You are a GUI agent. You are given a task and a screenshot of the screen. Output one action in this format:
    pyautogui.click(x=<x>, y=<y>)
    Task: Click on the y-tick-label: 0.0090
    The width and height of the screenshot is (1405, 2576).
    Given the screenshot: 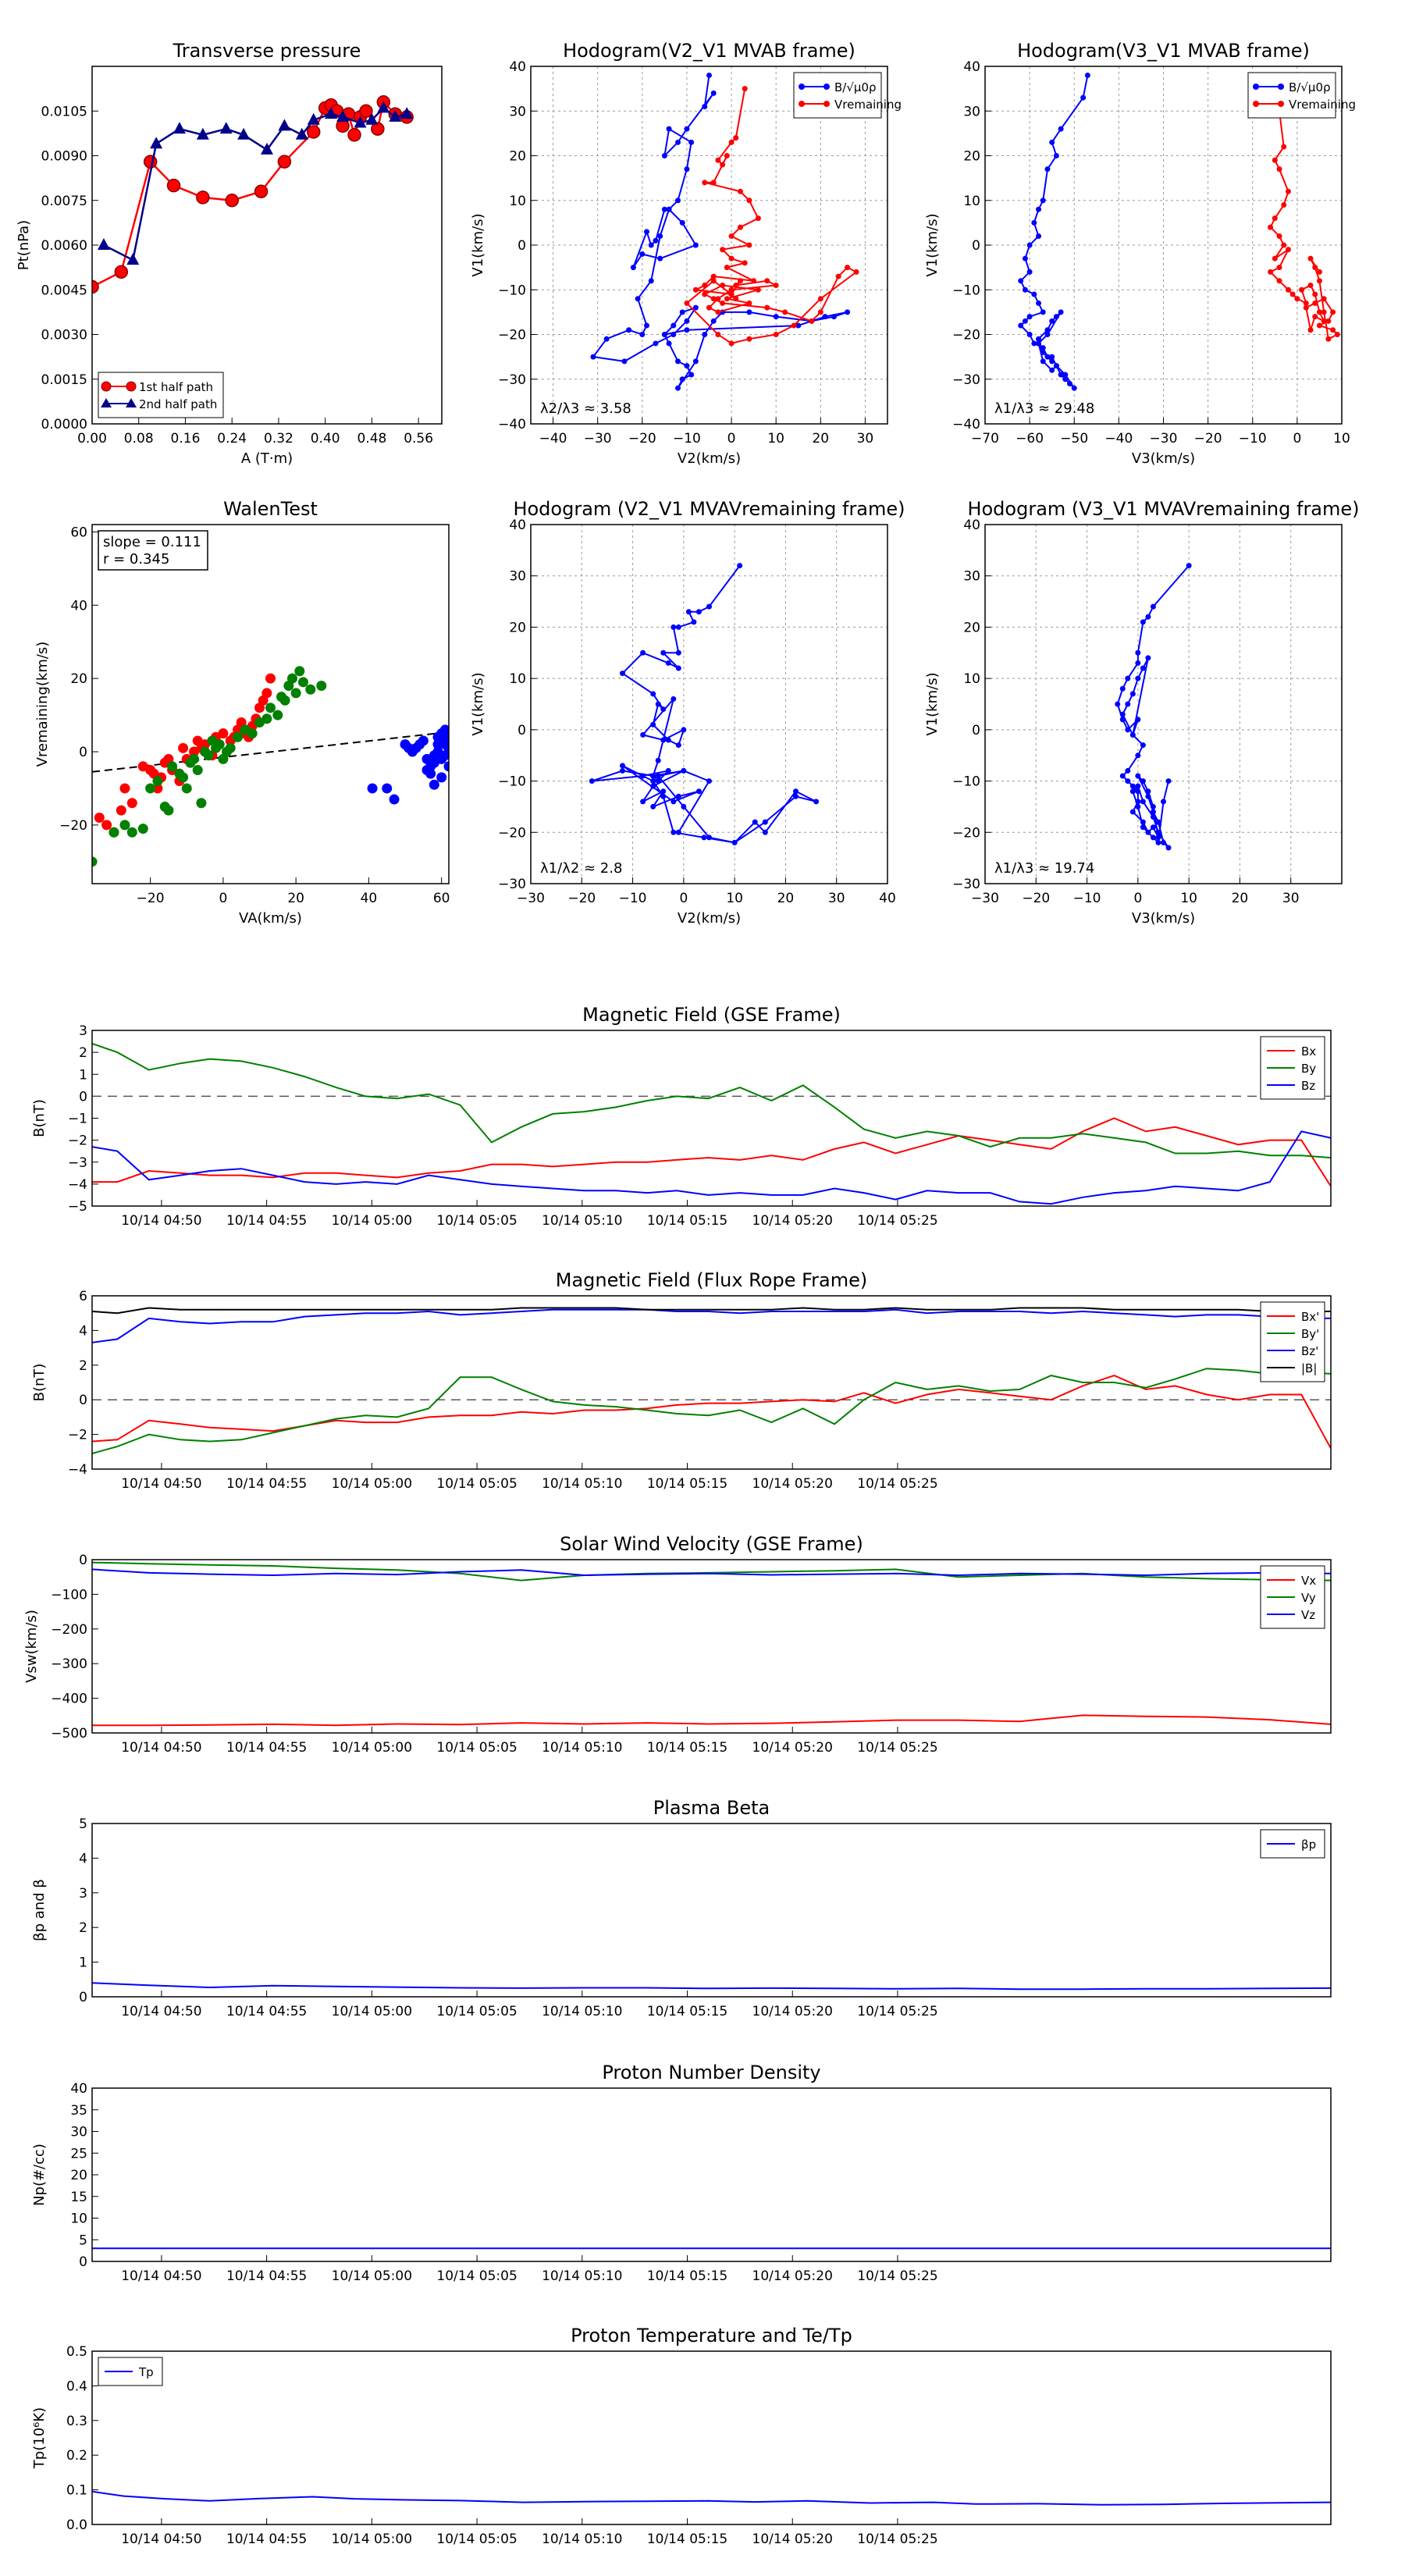 What is the action you would take?
    pyautogui.click(x=64, y=157)
    